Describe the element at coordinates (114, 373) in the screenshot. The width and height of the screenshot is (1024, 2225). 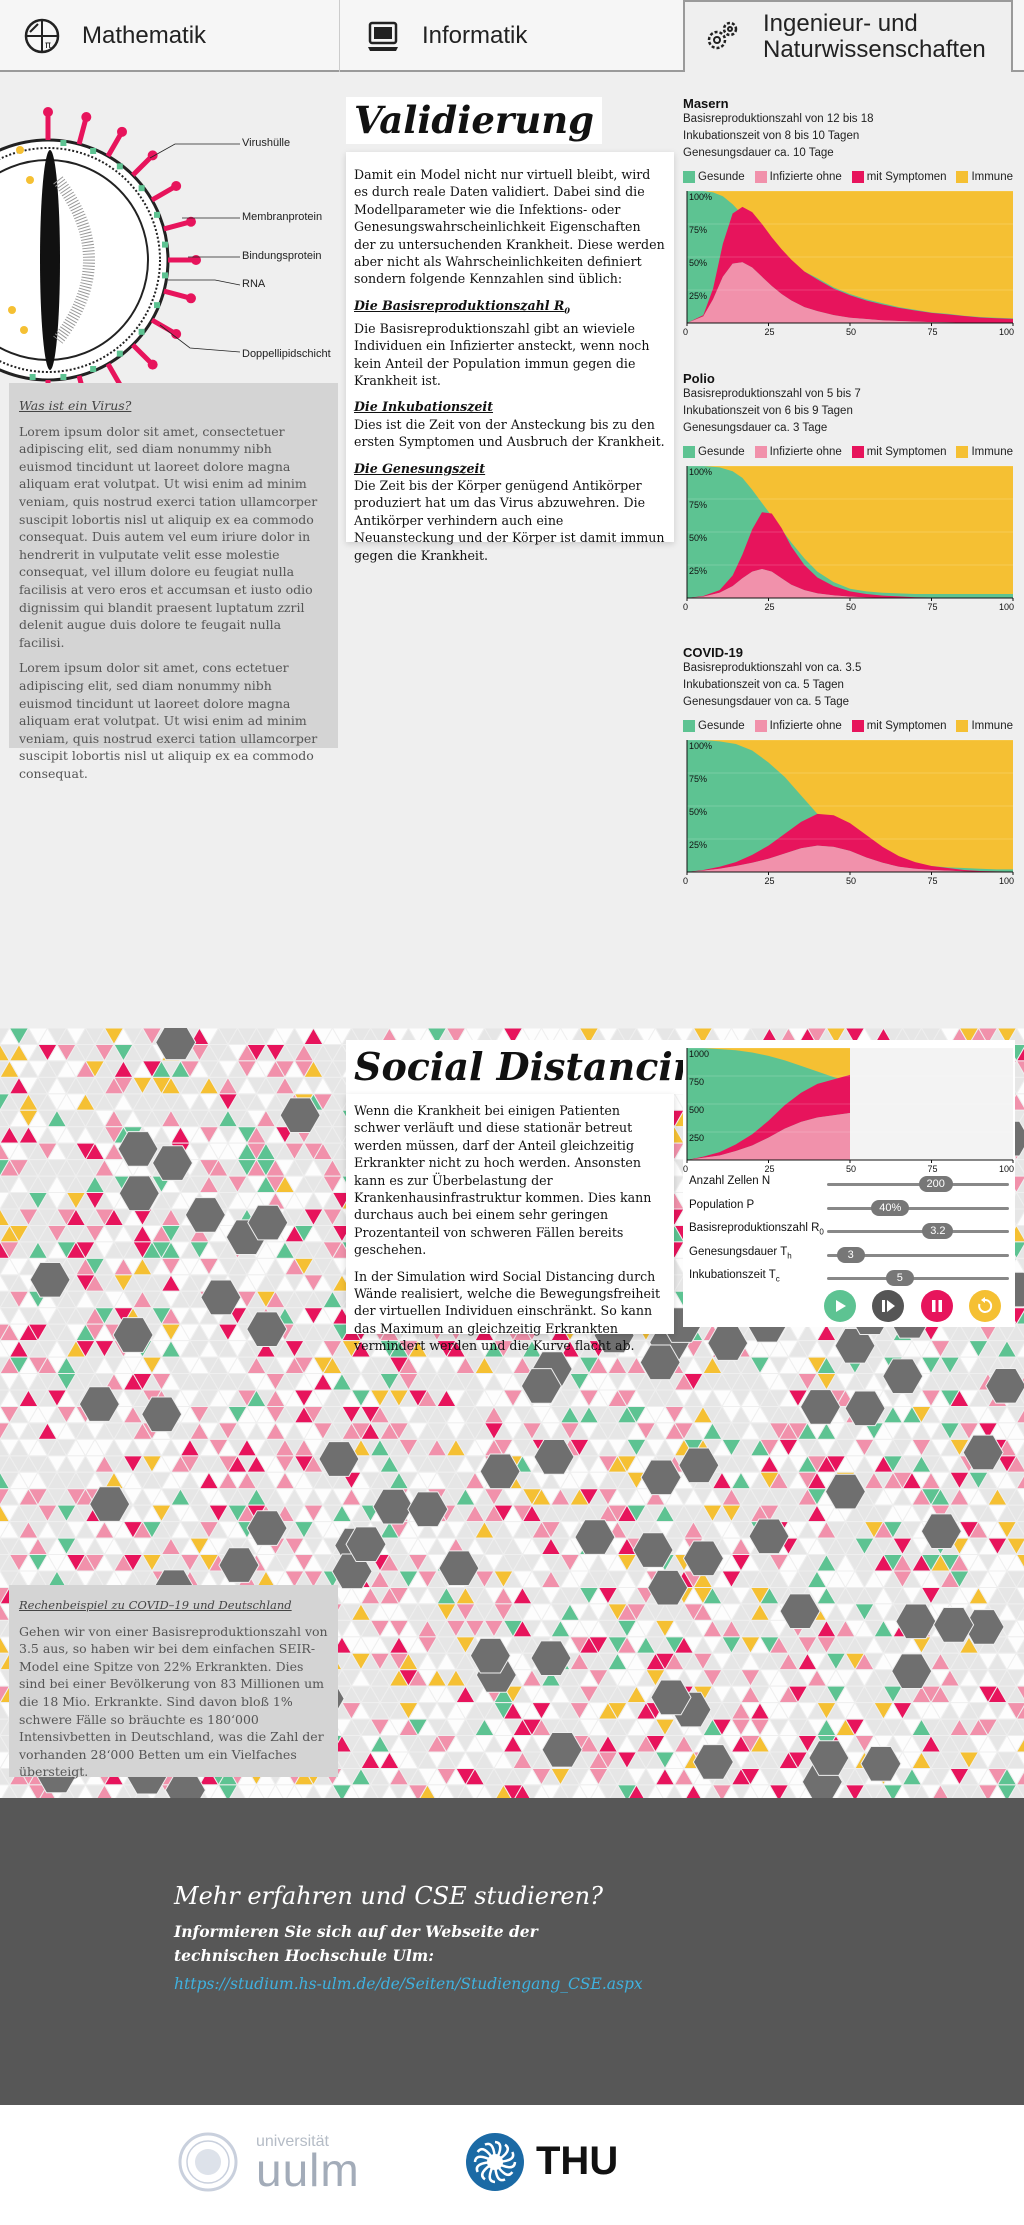
I see `spike-protein` at that location.